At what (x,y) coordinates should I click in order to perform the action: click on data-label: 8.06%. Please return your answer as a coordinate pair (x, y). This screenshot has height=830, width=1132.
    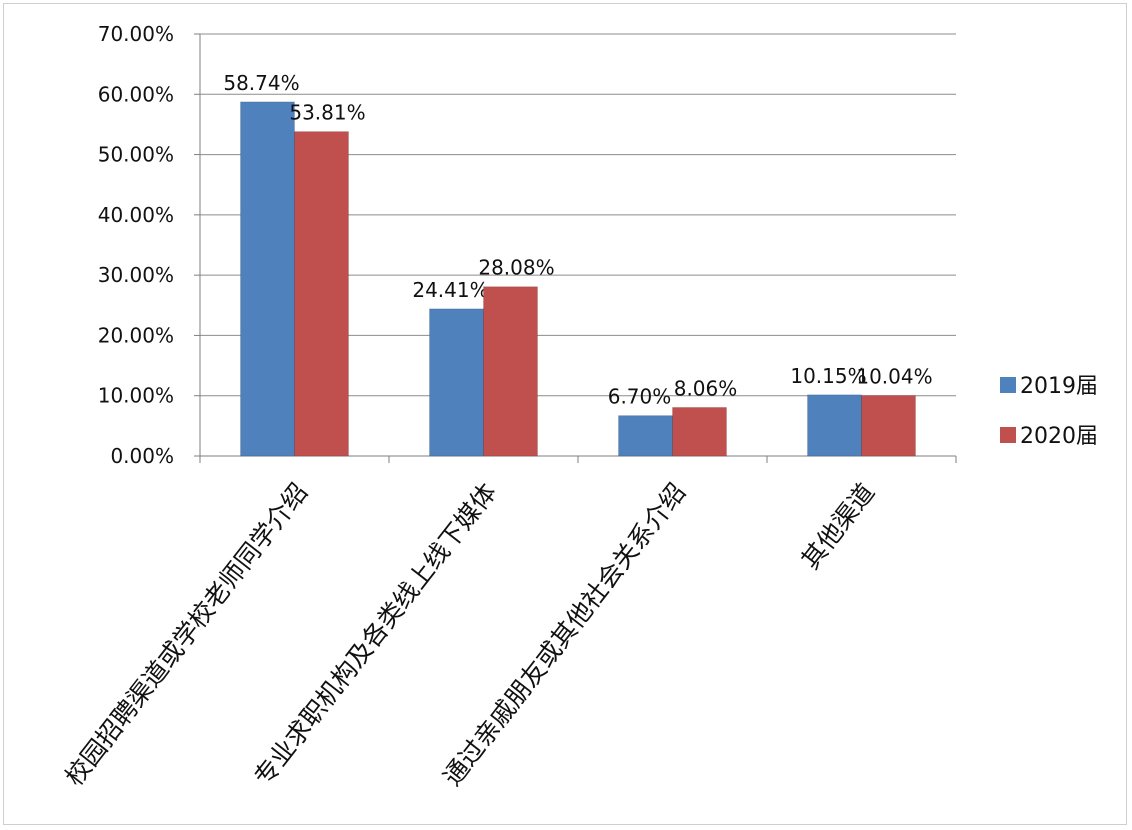
    Looking at the image, I should click on (706, 388).